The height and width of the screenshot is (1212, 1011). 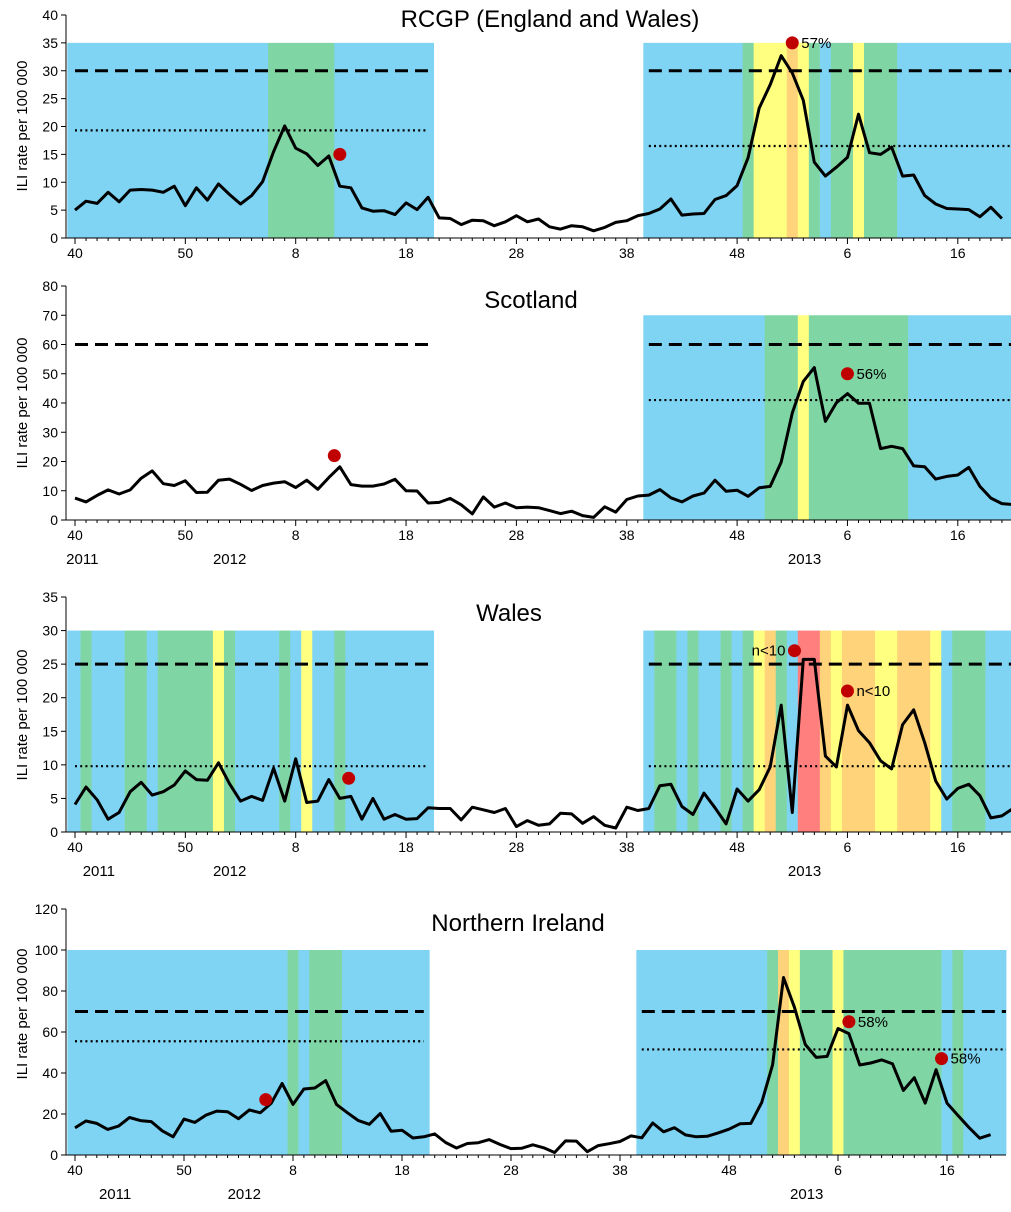 What do you see at coordinates (50, 43) in the screenshot?
I see `y-tick-label: 35` at bounding box center [50, 43].